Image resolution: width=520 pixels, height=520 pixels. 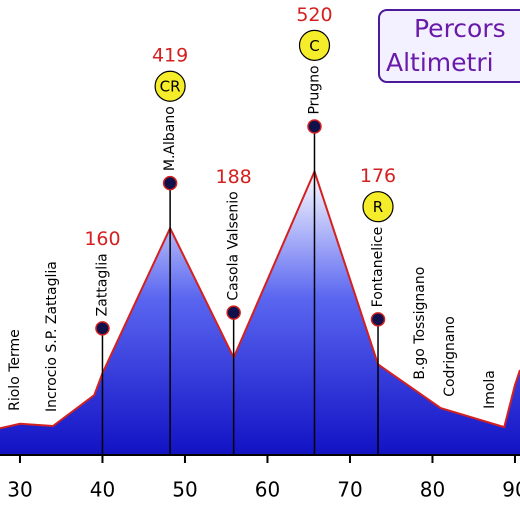 What do you see at coordinates (450, 356) in the screenshot?
I see `place-label: Codrignano` at bounding box center [450, 356].